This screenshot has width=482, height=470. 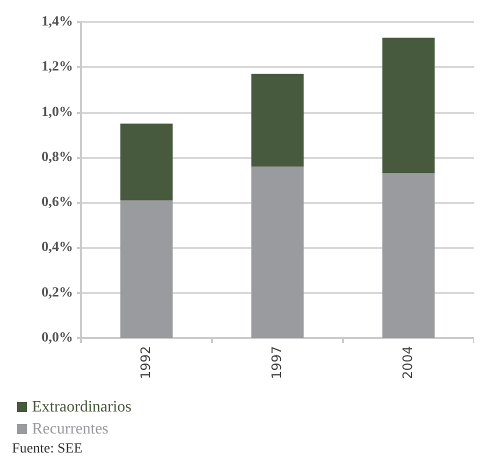 What do you see at coordinates (57, 202) in the screenshot?
I see `y-tick-label: 0,6%` at bounding box center [57, 202].